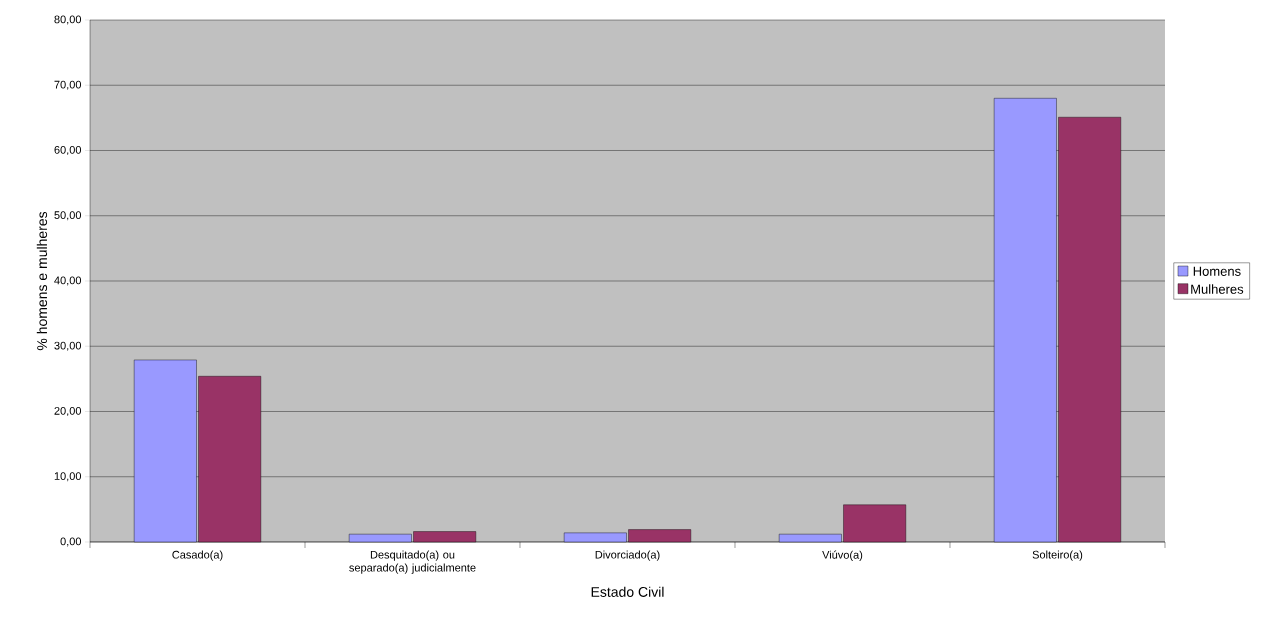 The height and width of the screenshot is (634, 1285). Describe the element at coordinates (197, 555) in the screenshot. I see `x-tick-label: Casado(a)` at that location.